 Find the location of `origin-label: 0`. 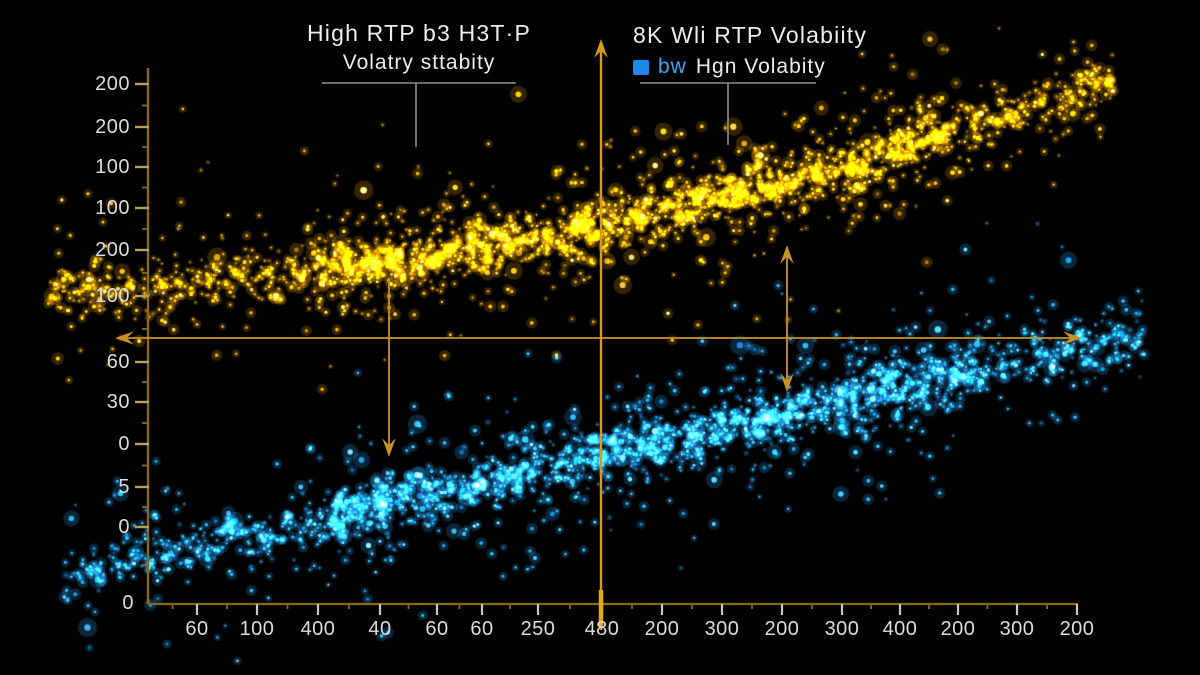

origin-label: 0 is located at coordinates (128, 603).